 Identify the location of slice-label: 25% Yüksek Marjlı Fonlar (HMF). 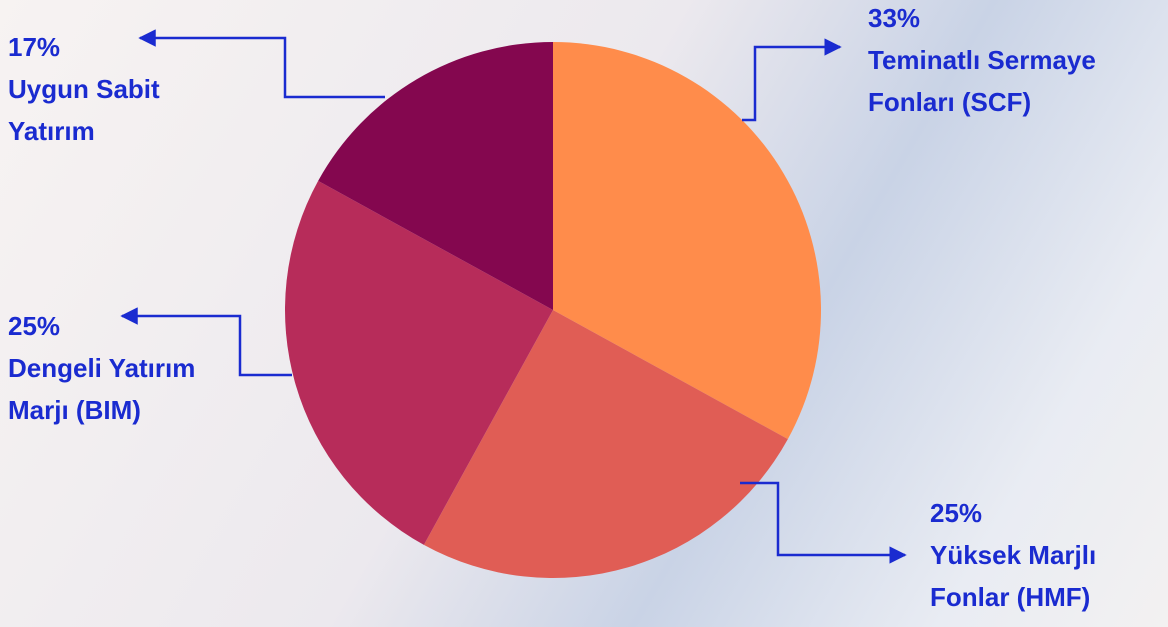
(1047, 555).